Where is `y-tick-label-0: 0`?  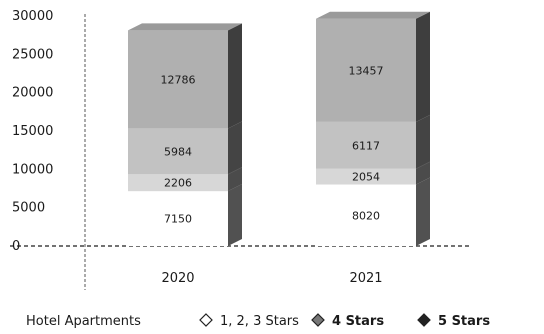 y-tick-label-0: 0 is located at coordinates (16, 246).